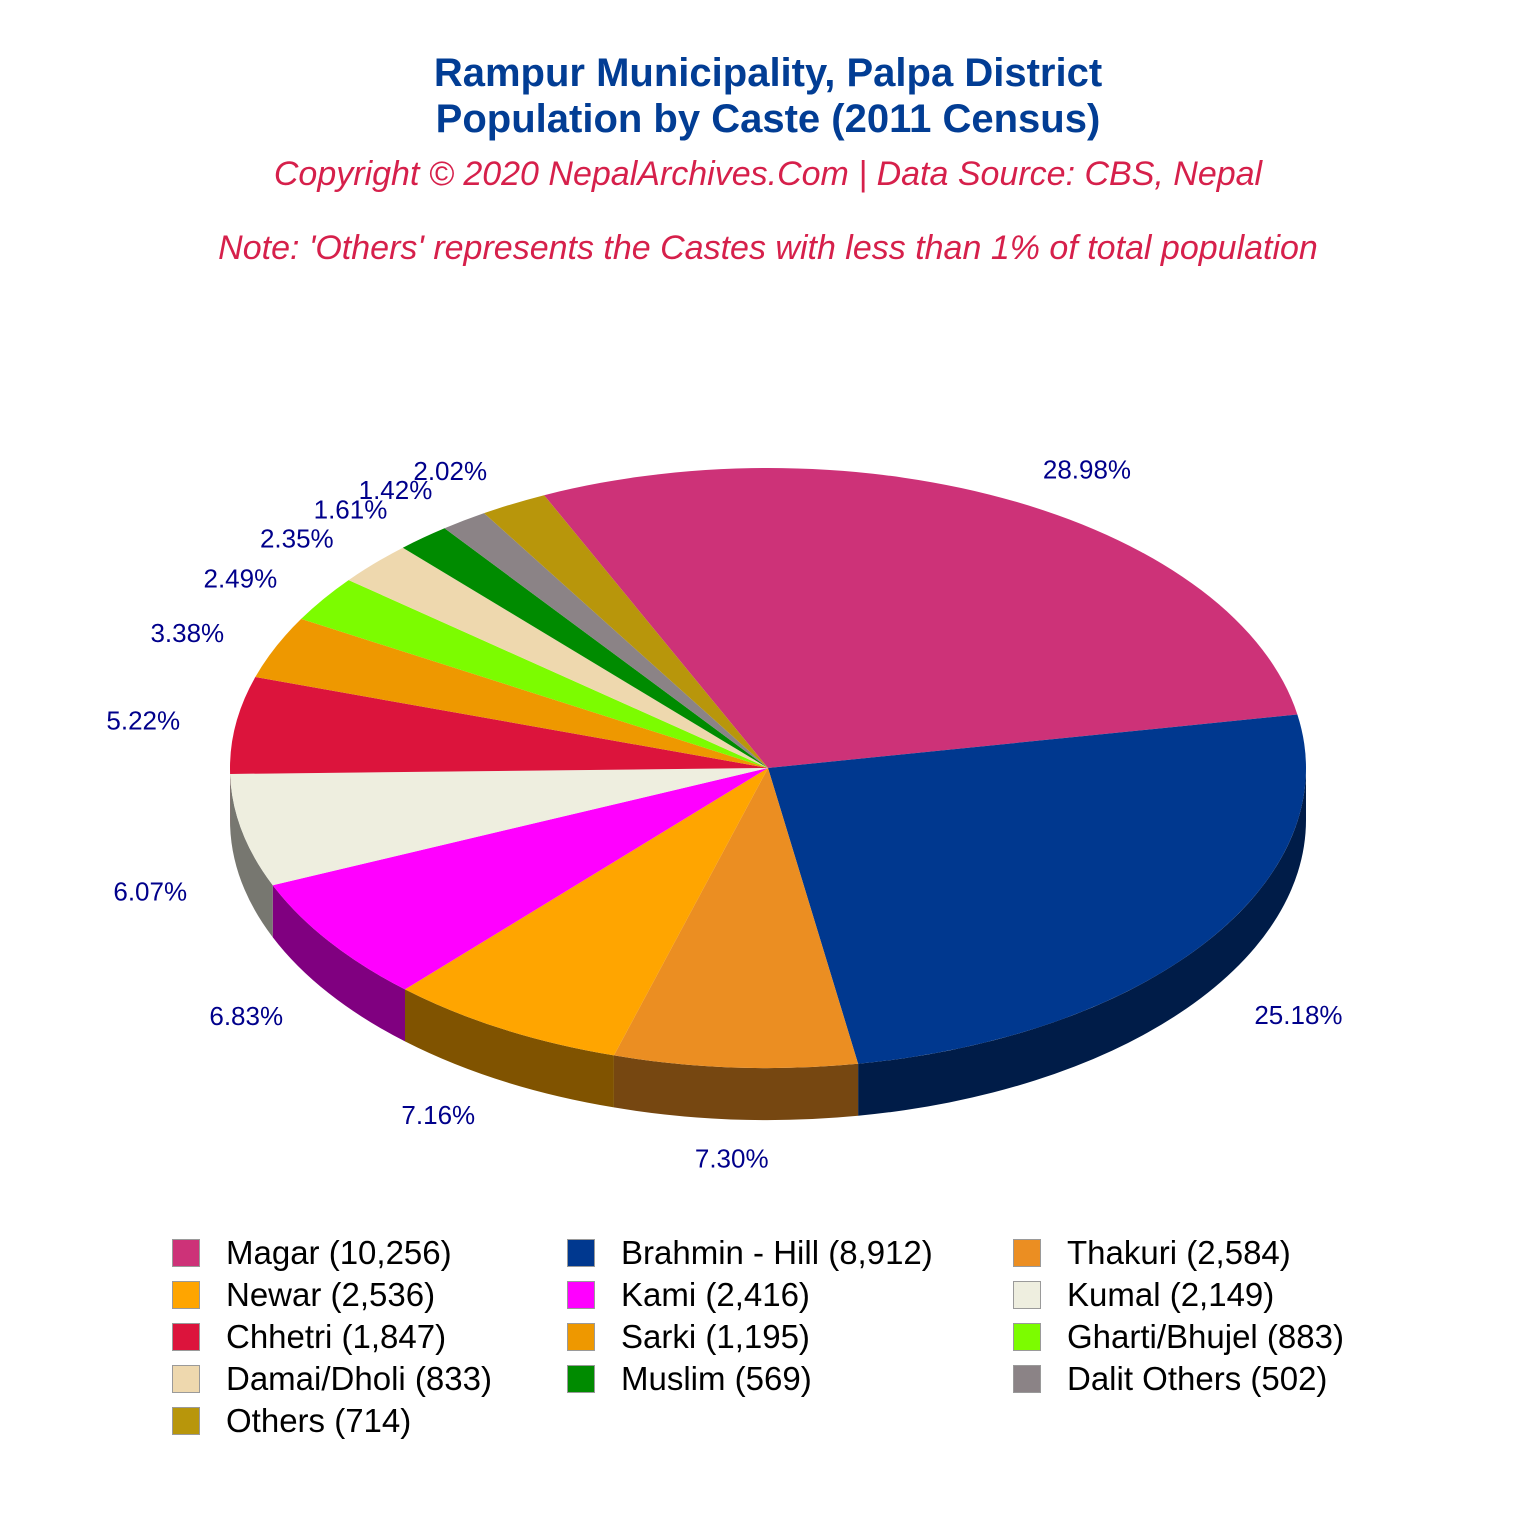 This screenshot has height=1536, width=1536. I want to click on legend-label: Kami (2,416), so click(715, 1294).